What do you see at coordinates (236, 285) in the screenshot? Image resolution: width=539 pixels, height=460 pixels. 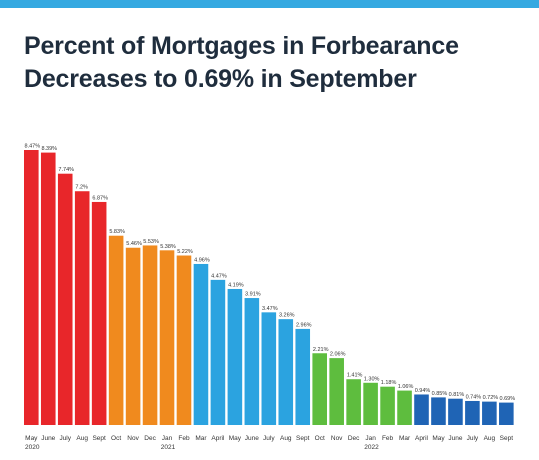 I see `value-label-12: 4.19%` at bounding box center [236, 285].